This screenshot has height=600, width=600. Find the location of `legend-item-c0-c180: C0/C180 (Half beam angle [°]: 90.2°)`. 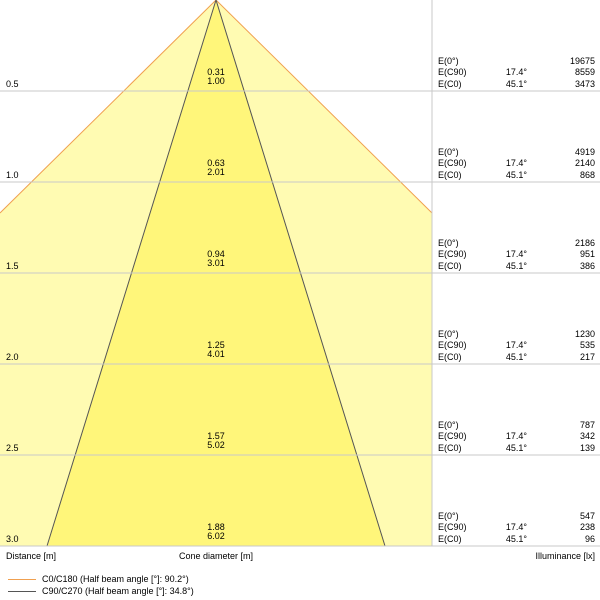

legend-item-c0-c180: C0/C180 (Half beam angle [°]: 90.2°) is located at coordinates (98, 579).